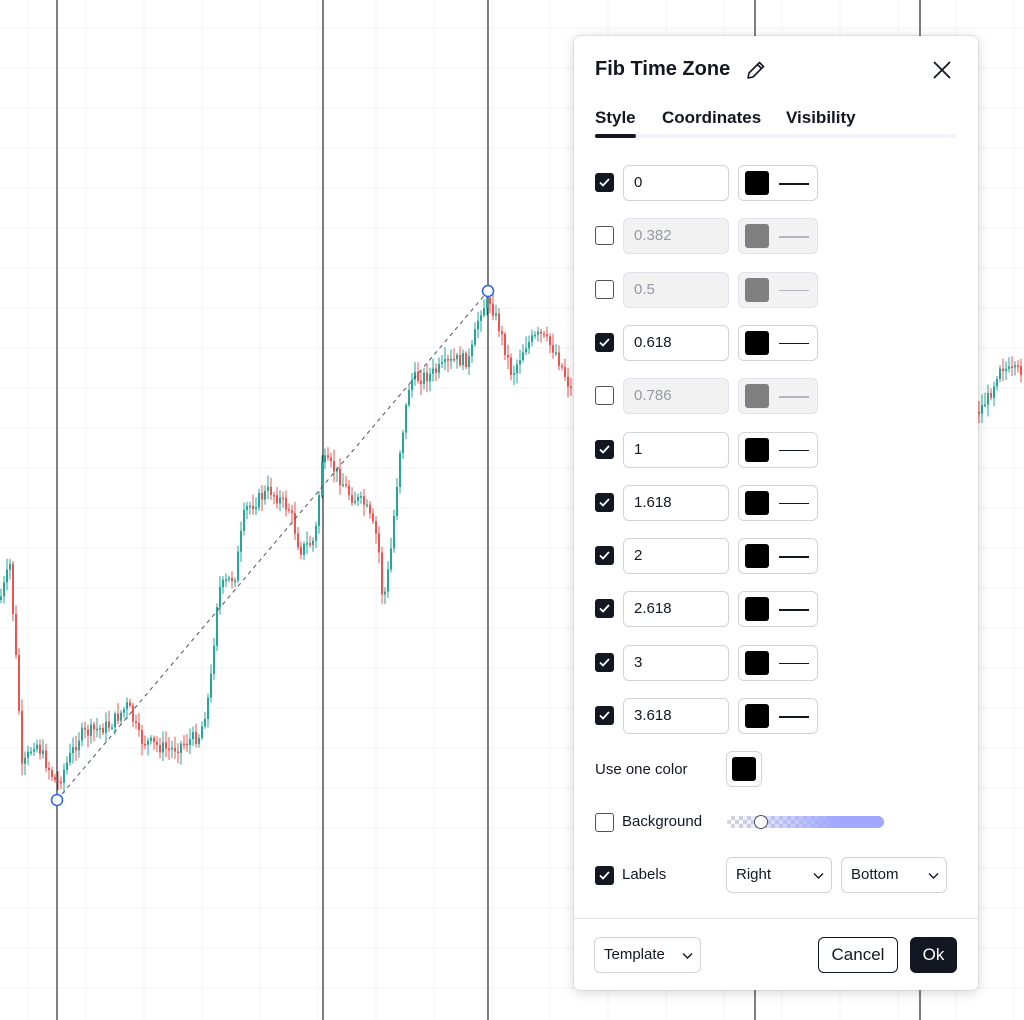  Describe the element at coordinates (647, 955) in the screenshot. I see `template-dropdown: Template` at that location.